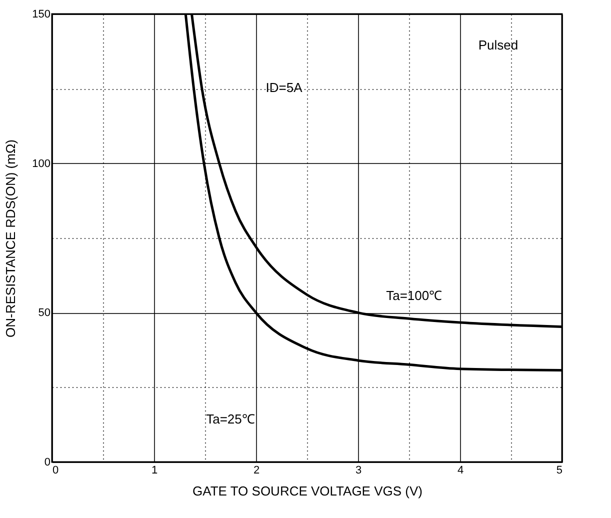  Describe the element at coordinates (230, 418) in the screenshot. I see `annotation: Ta=25℃` at that location.